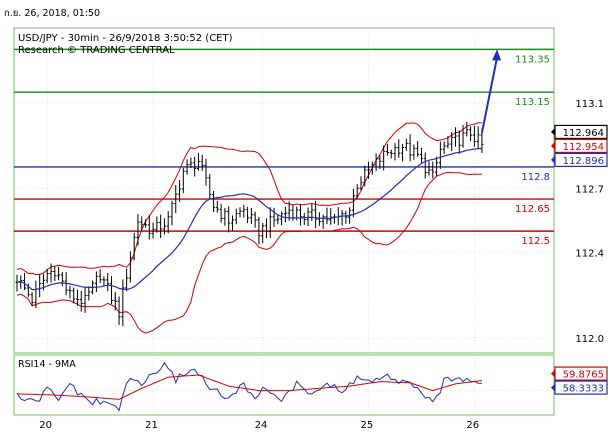 This screenshot has width=608, height=438. I want to click on y-tick-label: 112.4, so click(589, 254).